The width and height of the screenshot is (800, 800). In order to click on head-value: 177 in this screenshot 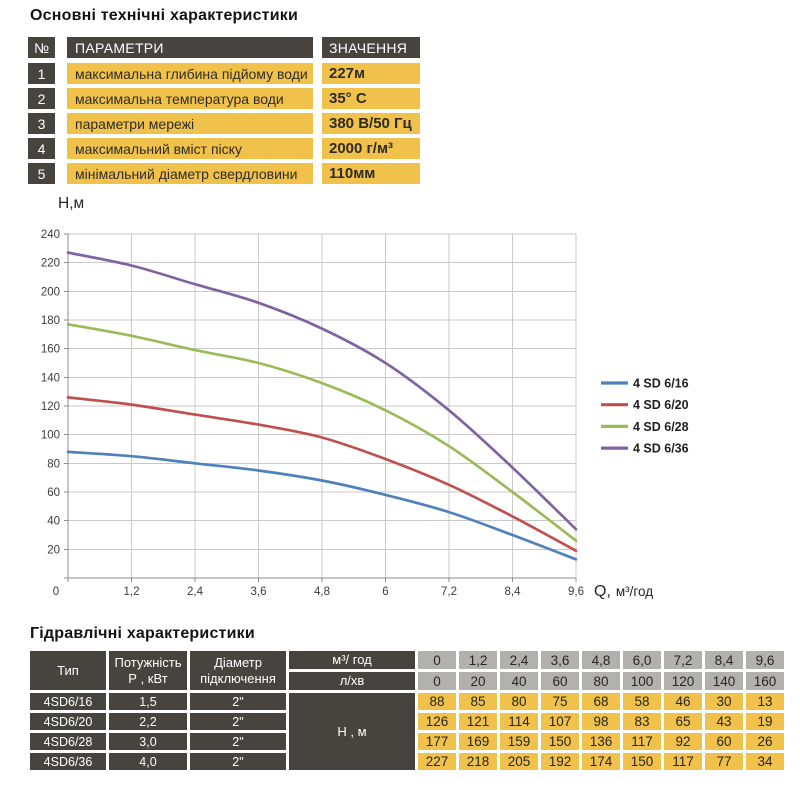, I will do `click(437, 741)`.